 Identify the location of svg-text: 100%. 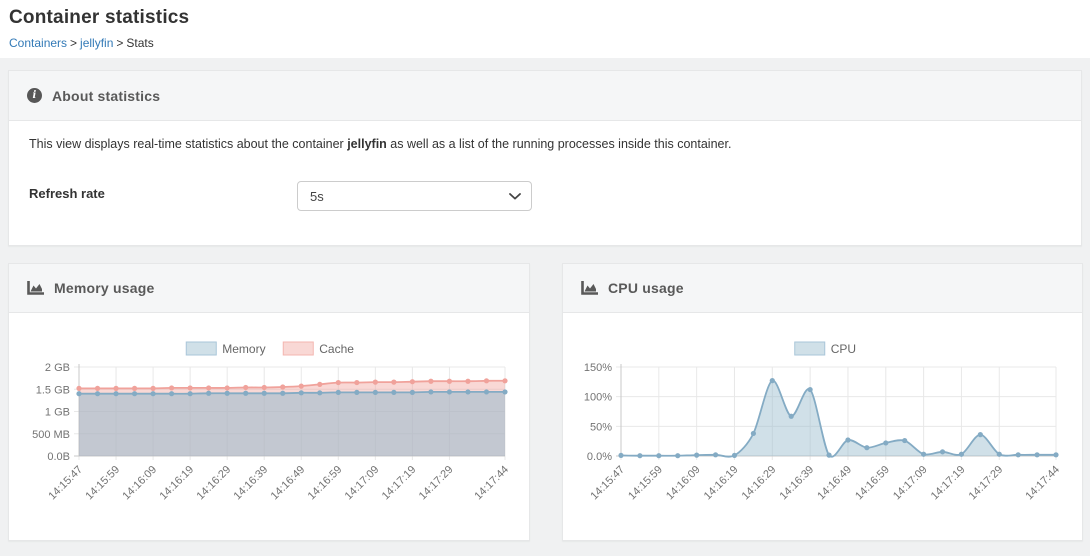
(598, 398).